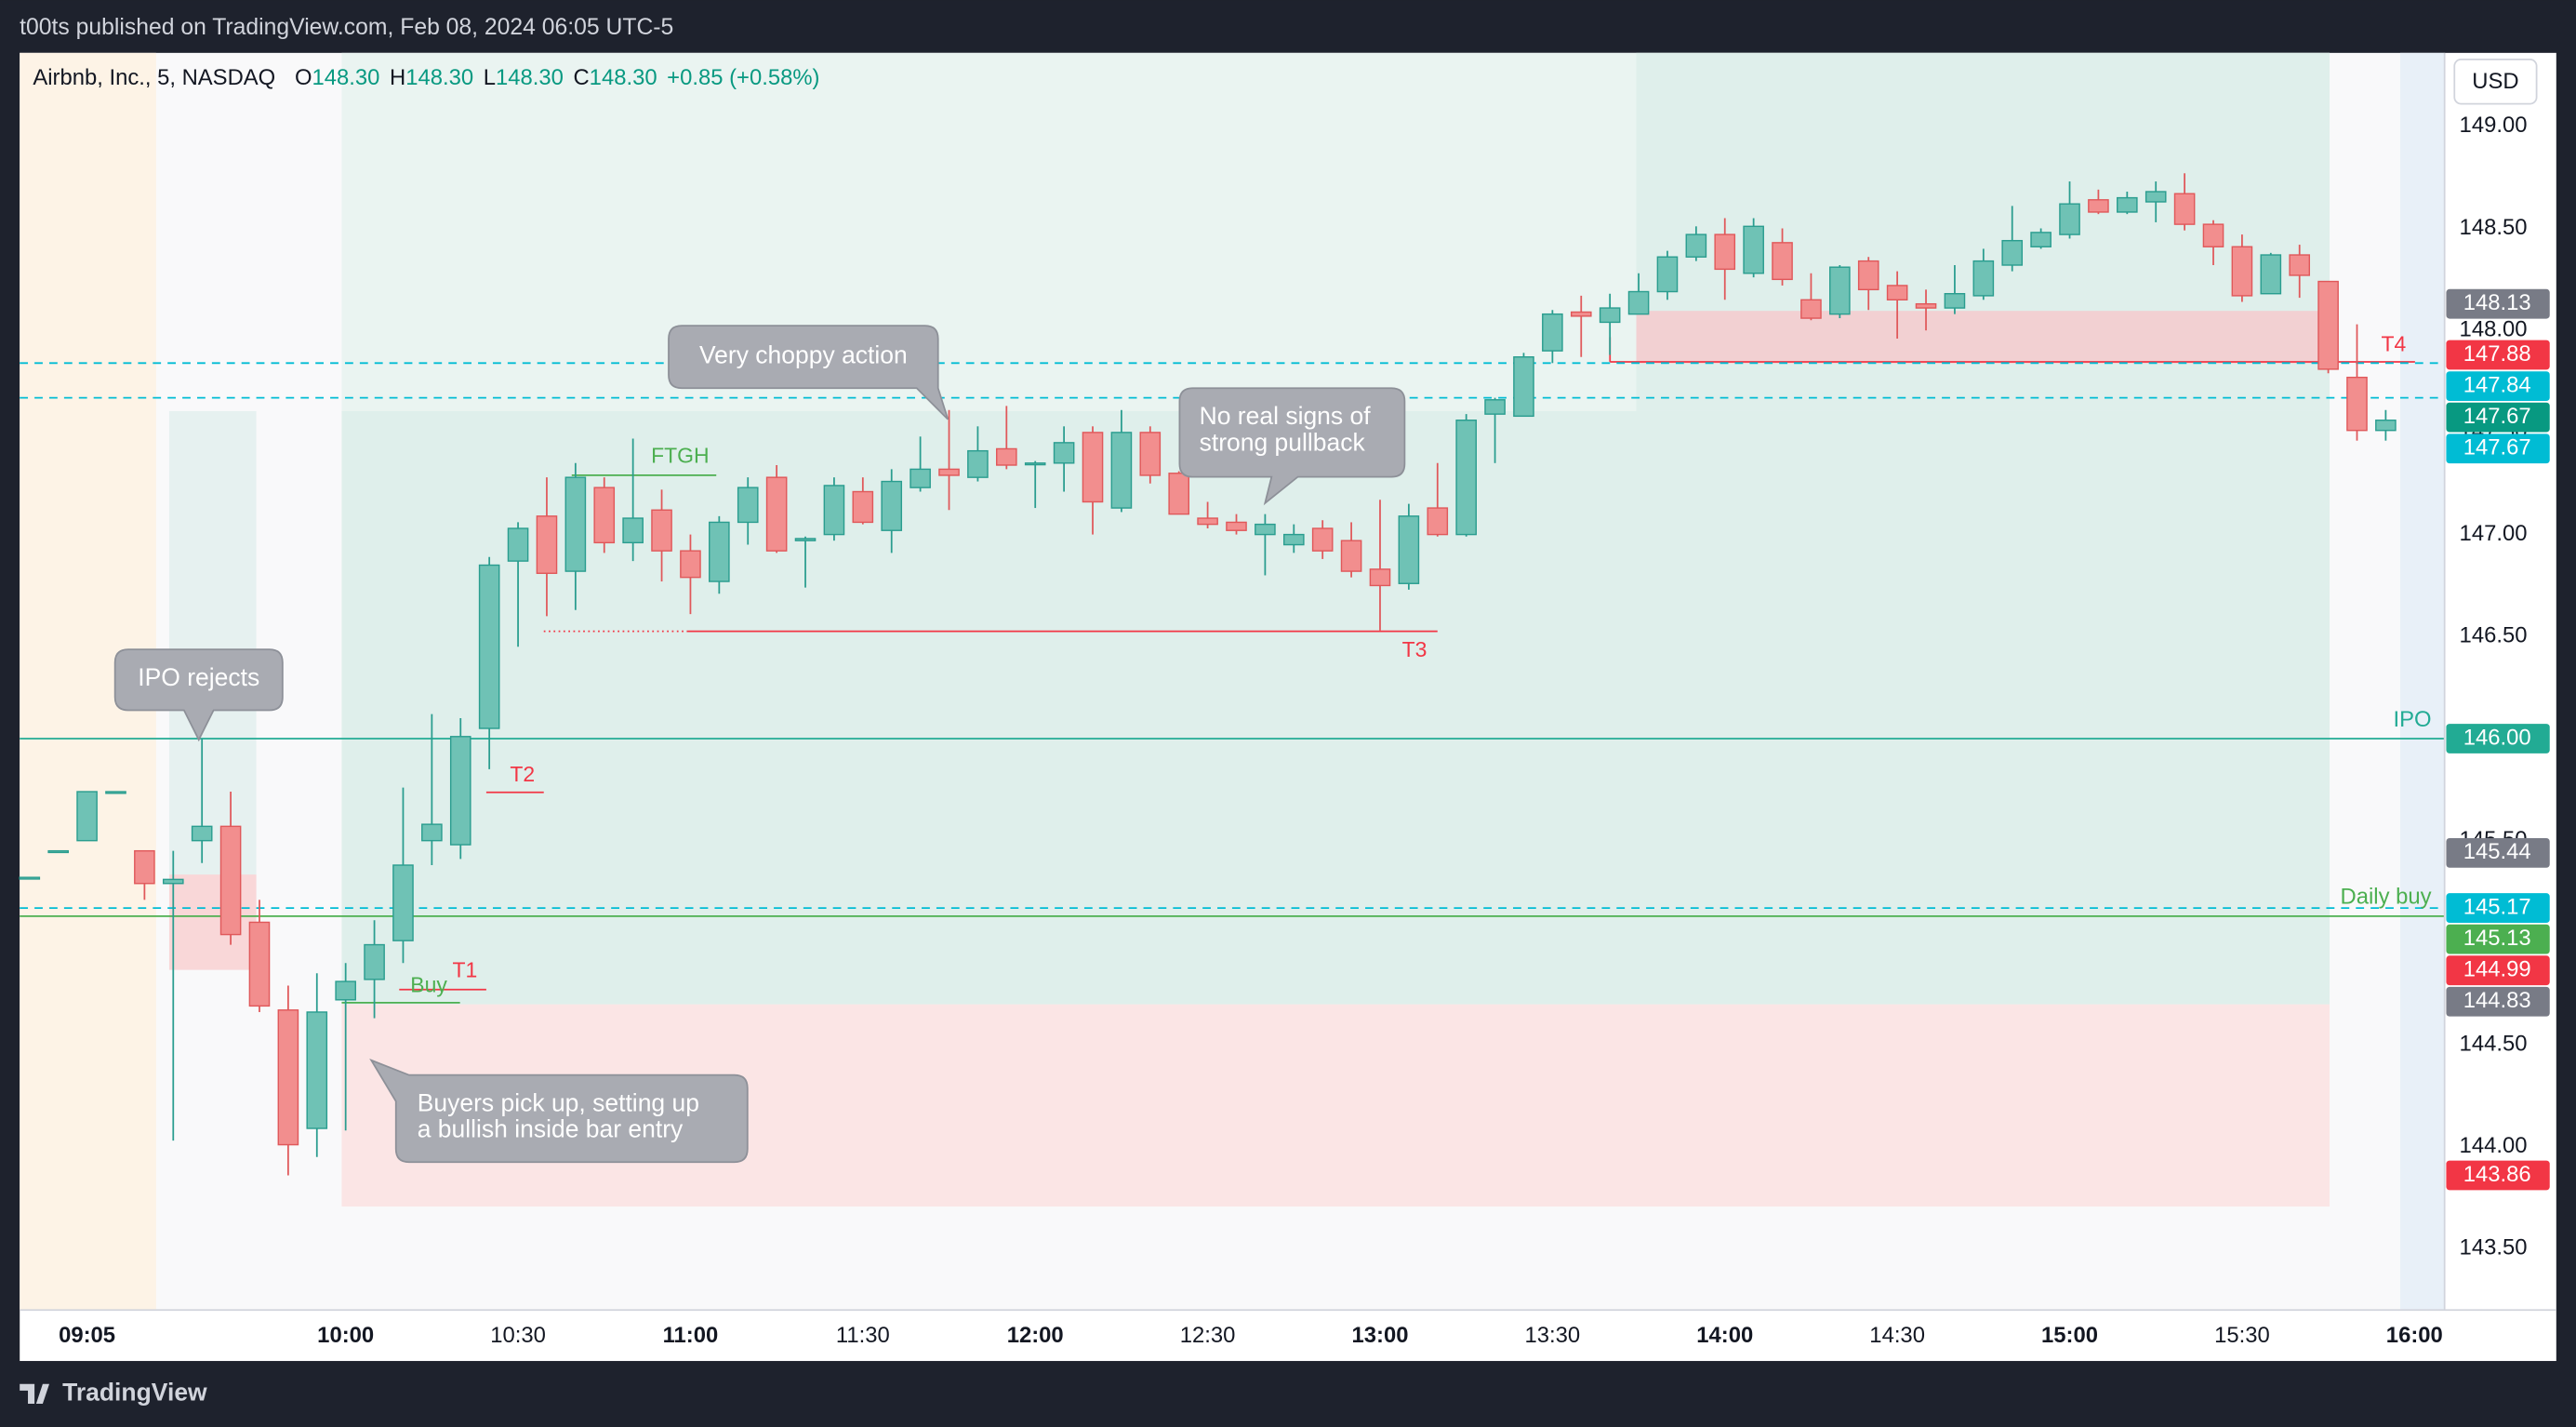 This screenshot has width=2576, height=1427. What do you see at coordinates (2494, 635) in the screenshot?
I see `y-tick-label: 146.50` at bounding box center [2494, 635].